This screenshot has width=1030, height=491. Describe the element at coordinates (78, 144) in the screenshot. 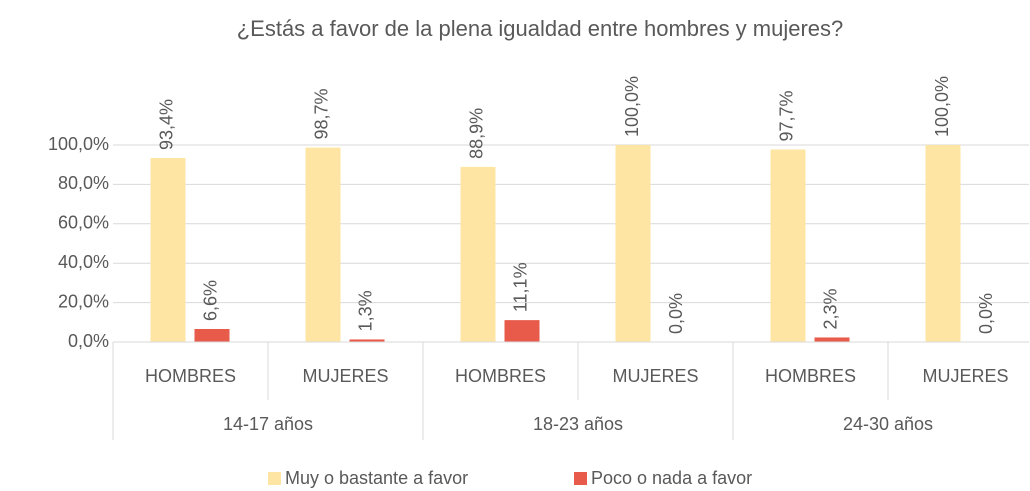

I see `y-tick-label: 100,0%` at that location.